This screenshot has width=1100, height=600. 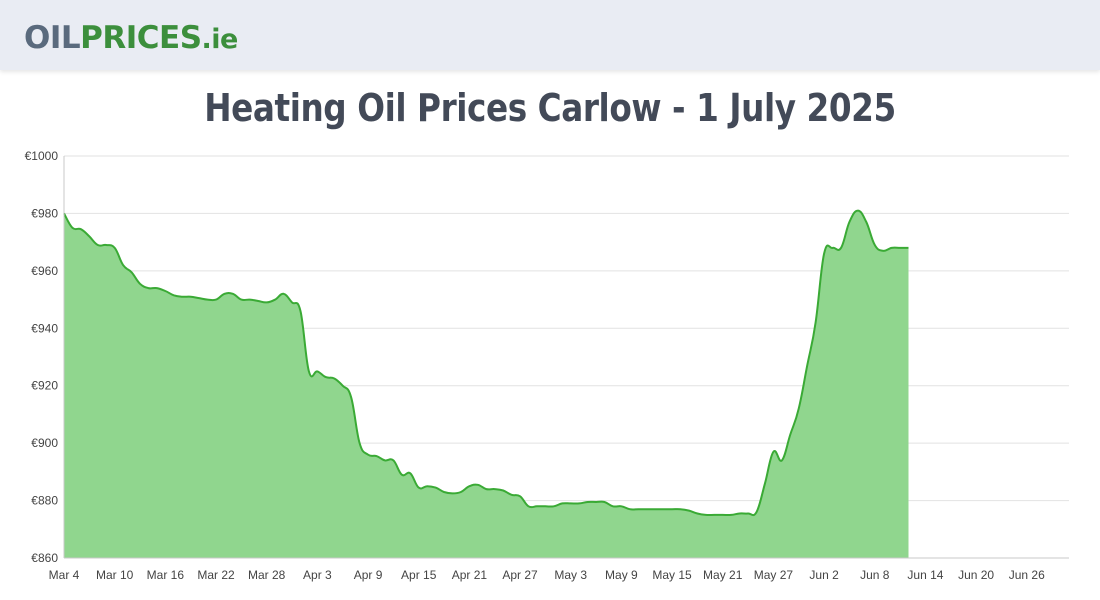 I want to click on x-tick-label: Apr 15, so click(x=419, y=575).